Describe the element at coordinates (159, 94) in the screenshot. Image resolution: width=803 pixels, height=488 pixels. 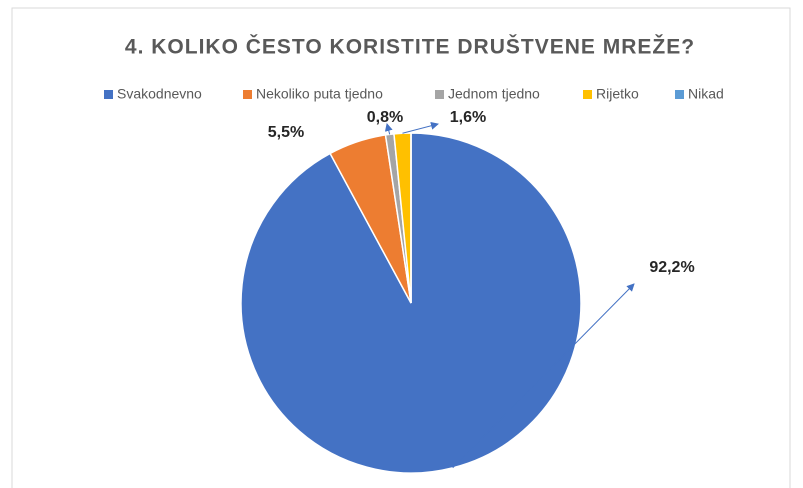
I see `legend-label: Svakodnevno` at that location.